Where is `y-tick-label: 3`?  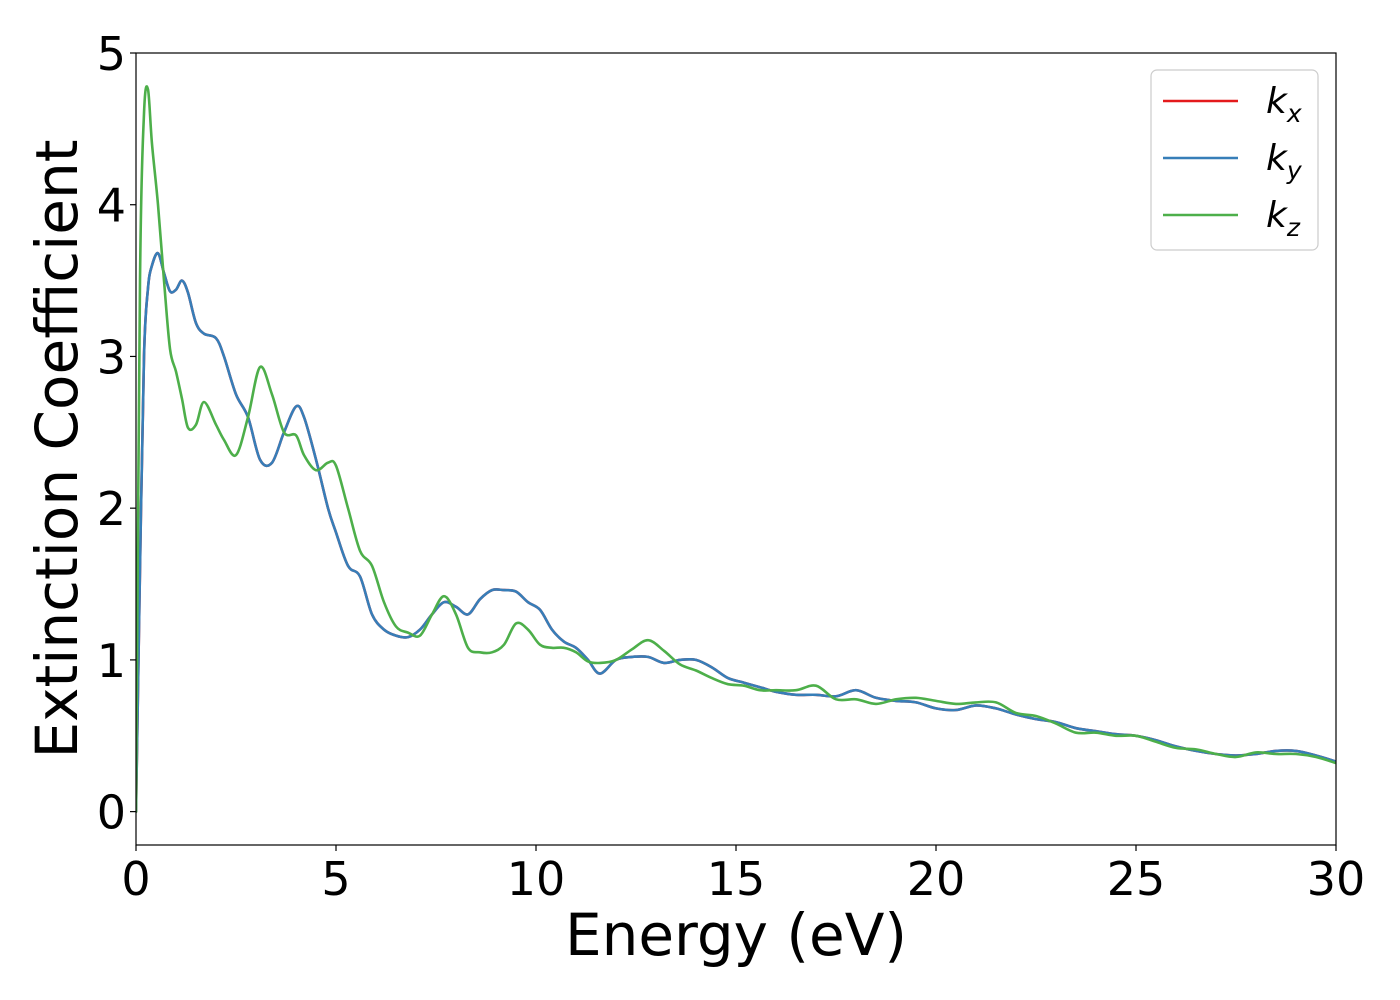 y-tick-label: 3 is located at coordinates (111, 357).